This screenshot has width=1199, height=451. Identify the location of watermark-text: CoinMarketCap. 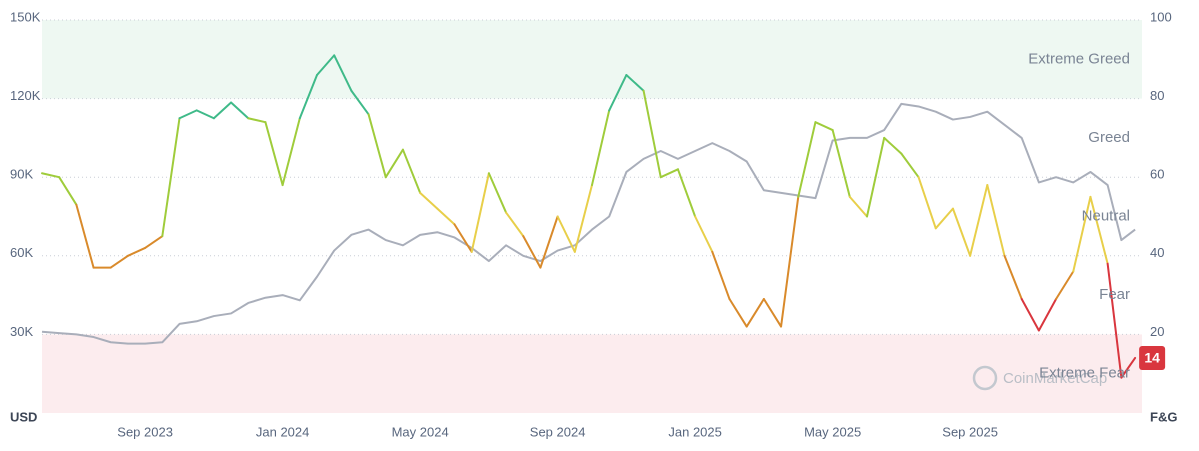
(1055, 378).